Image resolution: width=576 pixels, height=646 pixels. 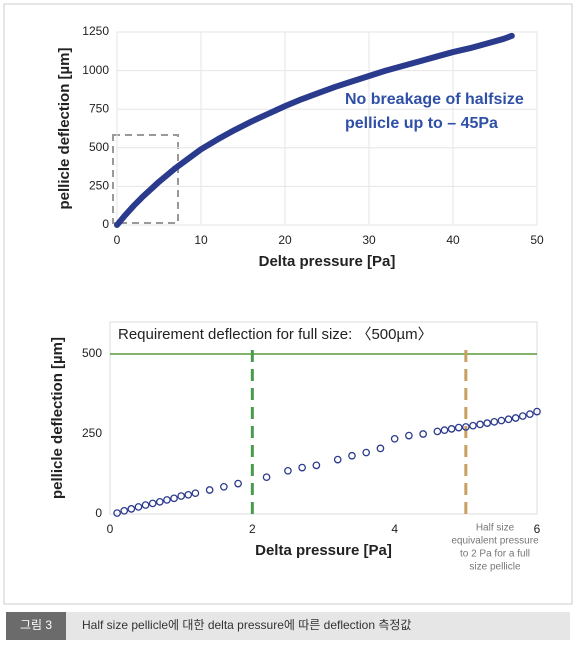 I want to click on annotation: No breakage of halfsize, so click(x=434, y=99).